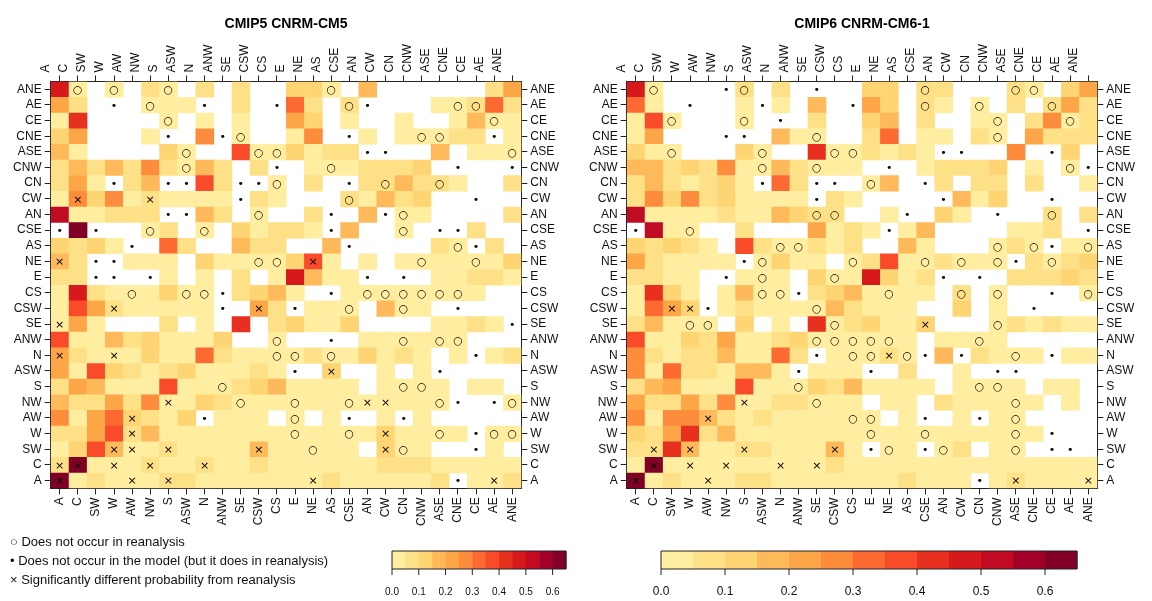 Image resolution: width=1152 pixels, height=601 pixels. I want to click on x-tick-label: CSW, so click(258, 511).